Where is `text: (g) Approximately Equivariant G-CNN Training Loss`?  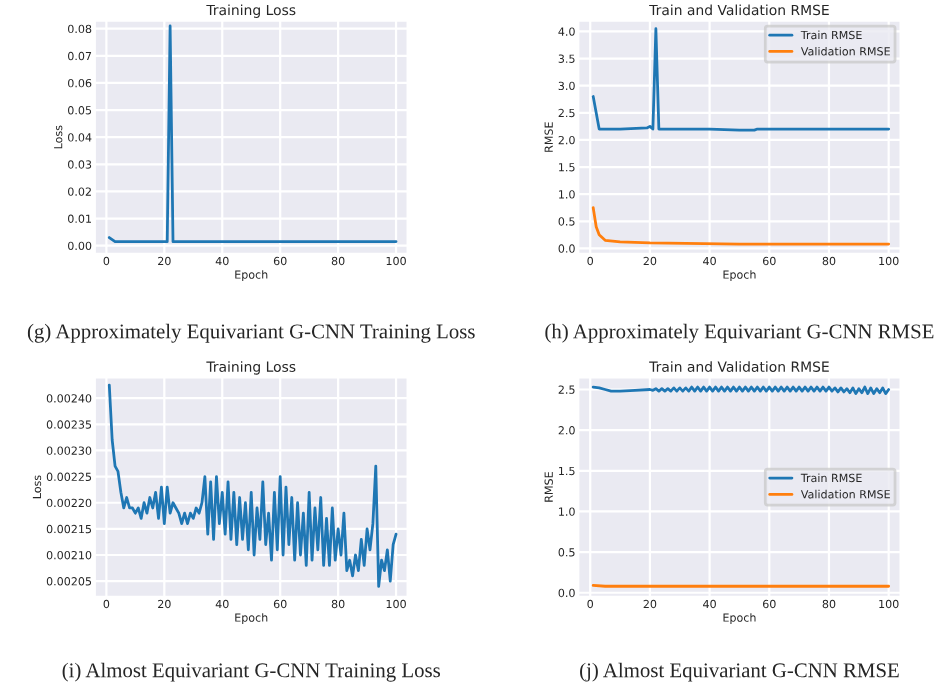 text: (g) Approximately Equivariant G-CNN Training Loss is located at coordinates (251, 333).